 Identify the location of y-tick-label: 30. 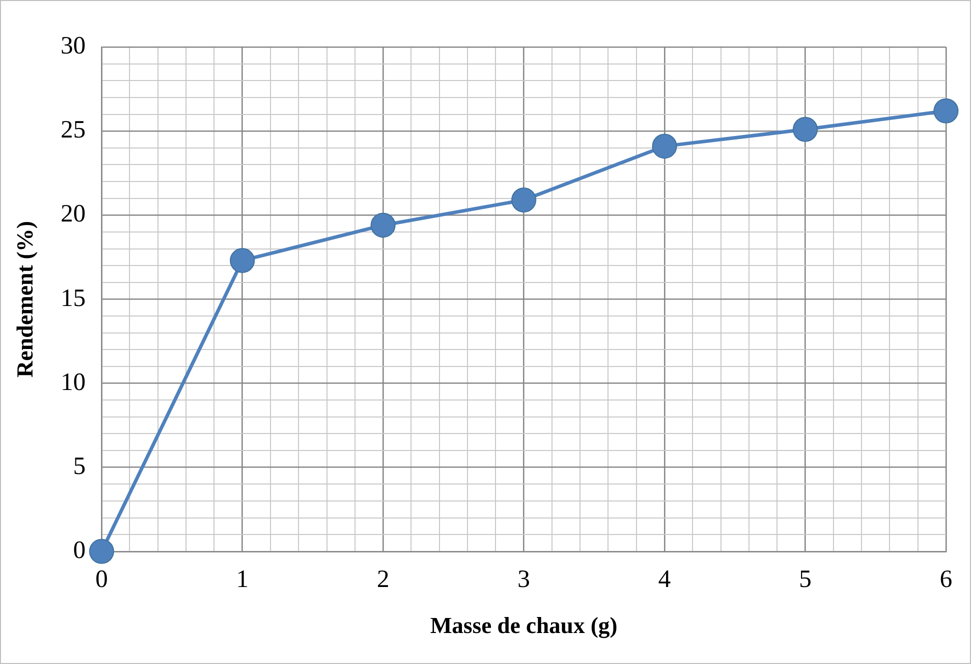
(73, 46).